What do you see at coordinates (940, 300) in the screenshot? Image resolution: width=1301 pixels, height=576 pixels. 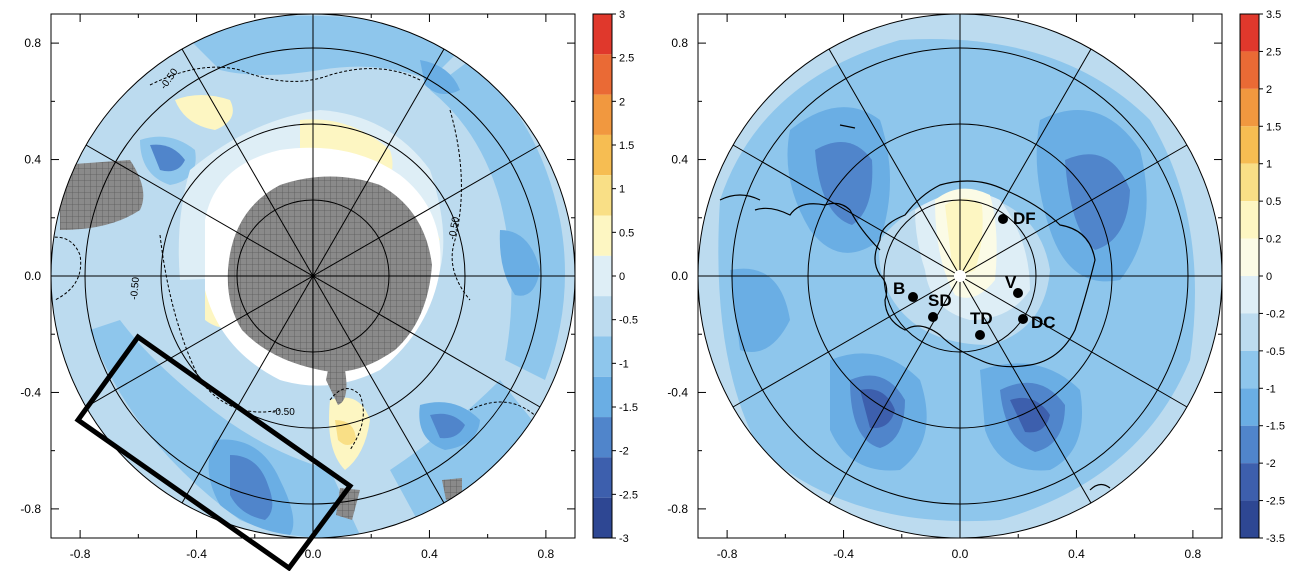 I see `station-label: SD` at bounding box center [940, 300].